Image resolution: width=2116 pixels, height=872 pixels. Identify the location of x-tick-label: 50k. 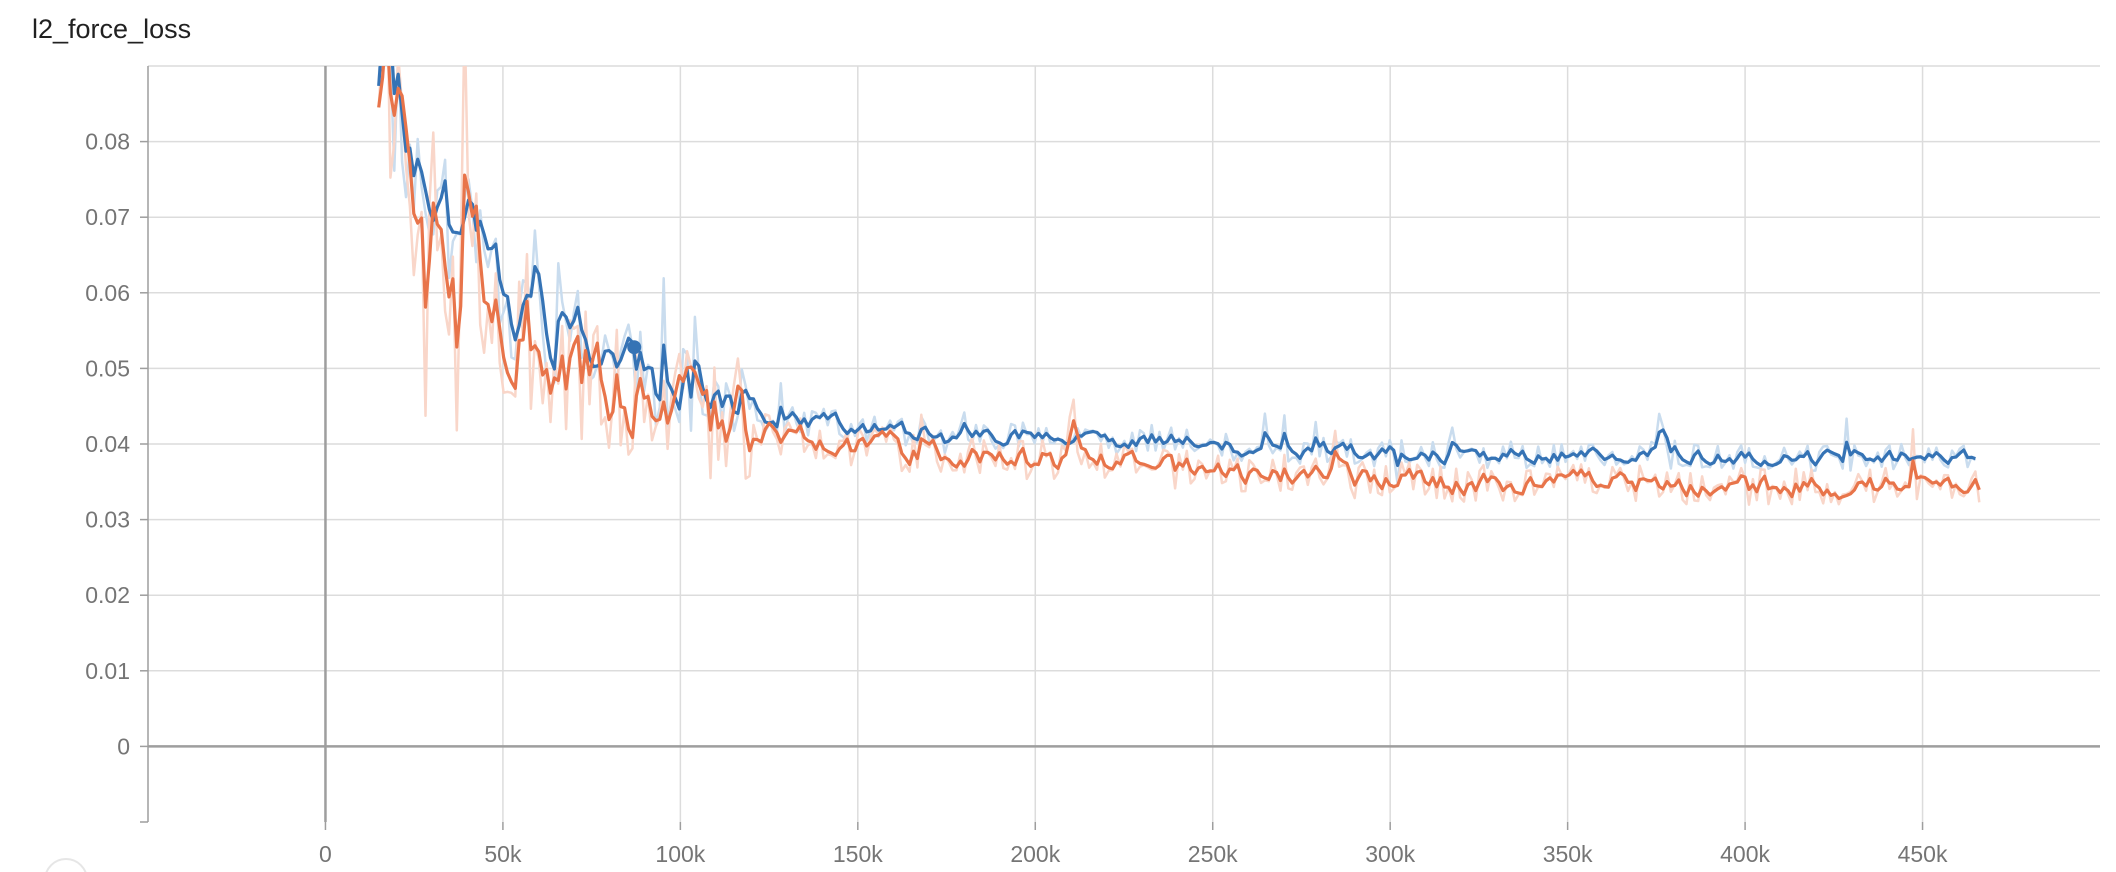
(503, 854).